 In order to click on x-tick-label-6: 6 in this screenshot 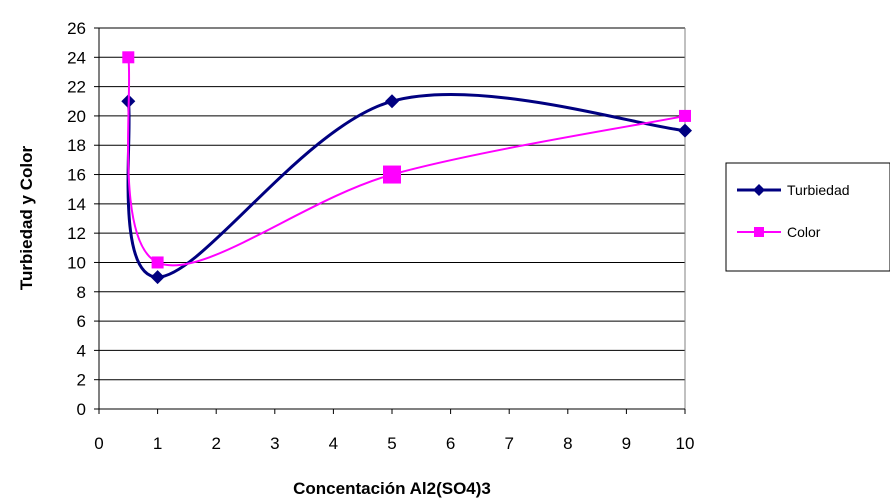, I will do `click(450, 443)`.